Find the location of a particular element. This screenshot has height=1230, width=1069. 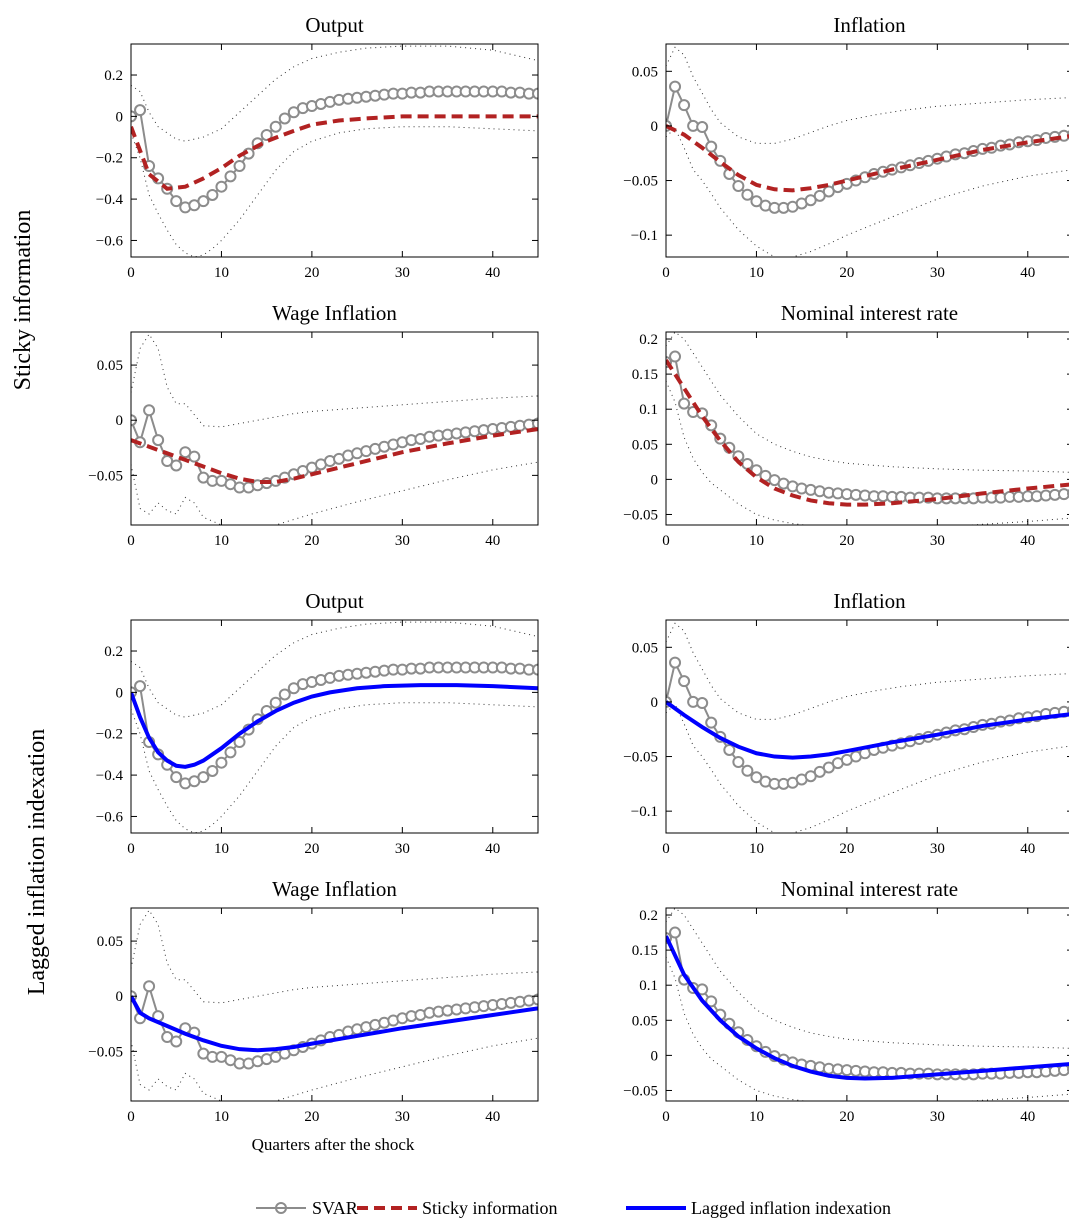

panel-li-output: Output 0 10 20 30 40 0.2 0 −0.2 −0.4 −0.6 is located at coordinates (317, 723).